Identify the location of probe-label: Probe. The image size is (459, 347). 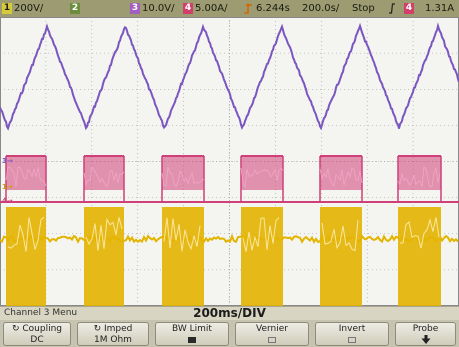
(425, 329).